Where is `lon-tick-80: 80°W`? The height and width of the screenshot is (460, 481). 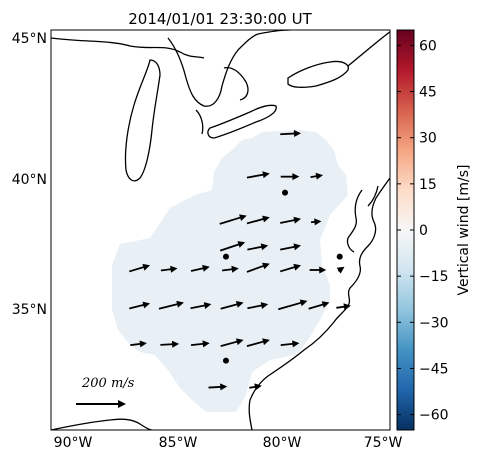
lon-tick-80: 80°W is located at coordinates (282, 443).